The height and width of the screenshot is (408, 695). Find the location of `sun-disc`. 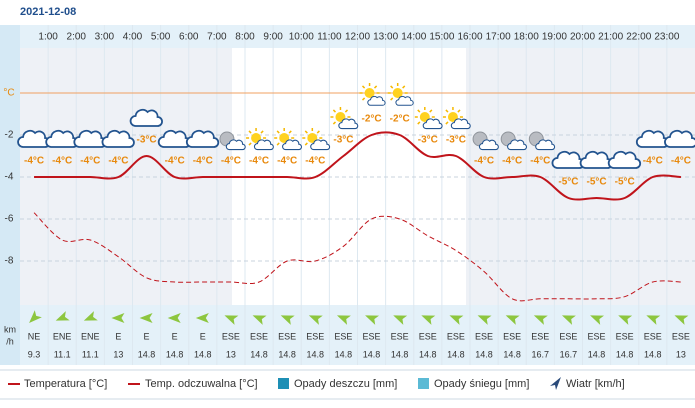

sun-disc is located at coordinates (369, 93).